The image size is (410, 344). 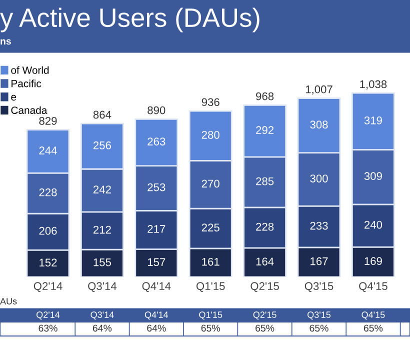 What do you see at coordinates (373, 261) in the screenshot?
I see `data-label: 169` at bounding box center [373, 261].